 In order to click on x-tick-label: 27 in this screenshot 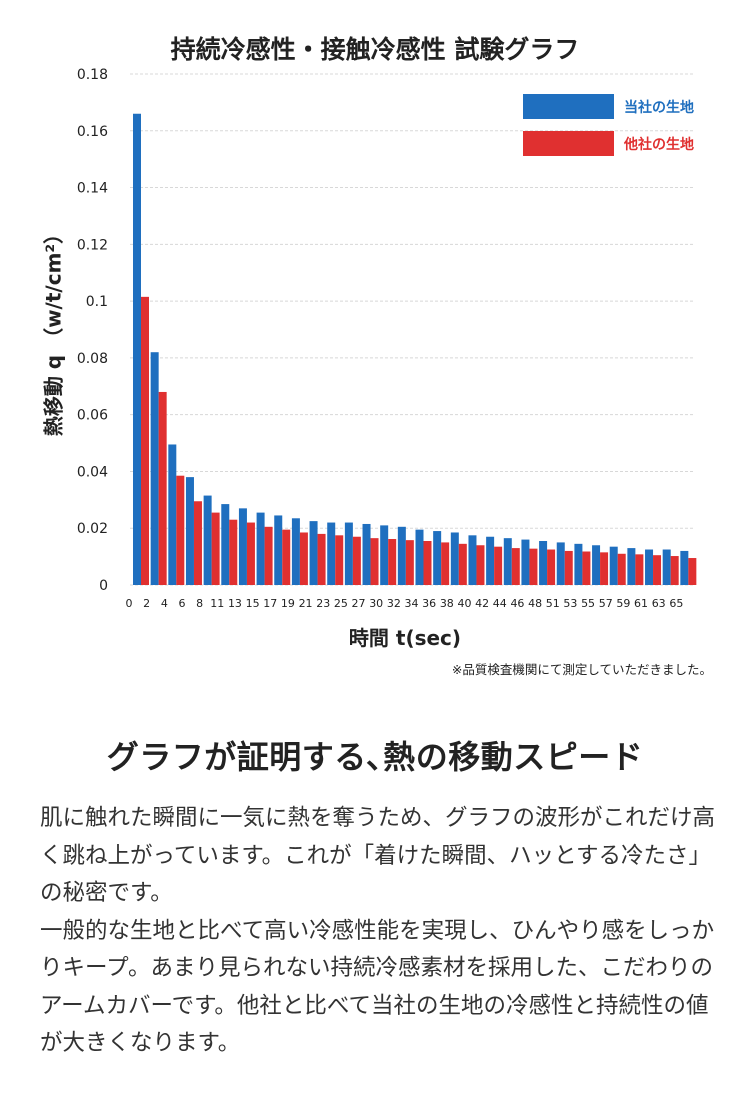, I will do `click(359, 603)`.